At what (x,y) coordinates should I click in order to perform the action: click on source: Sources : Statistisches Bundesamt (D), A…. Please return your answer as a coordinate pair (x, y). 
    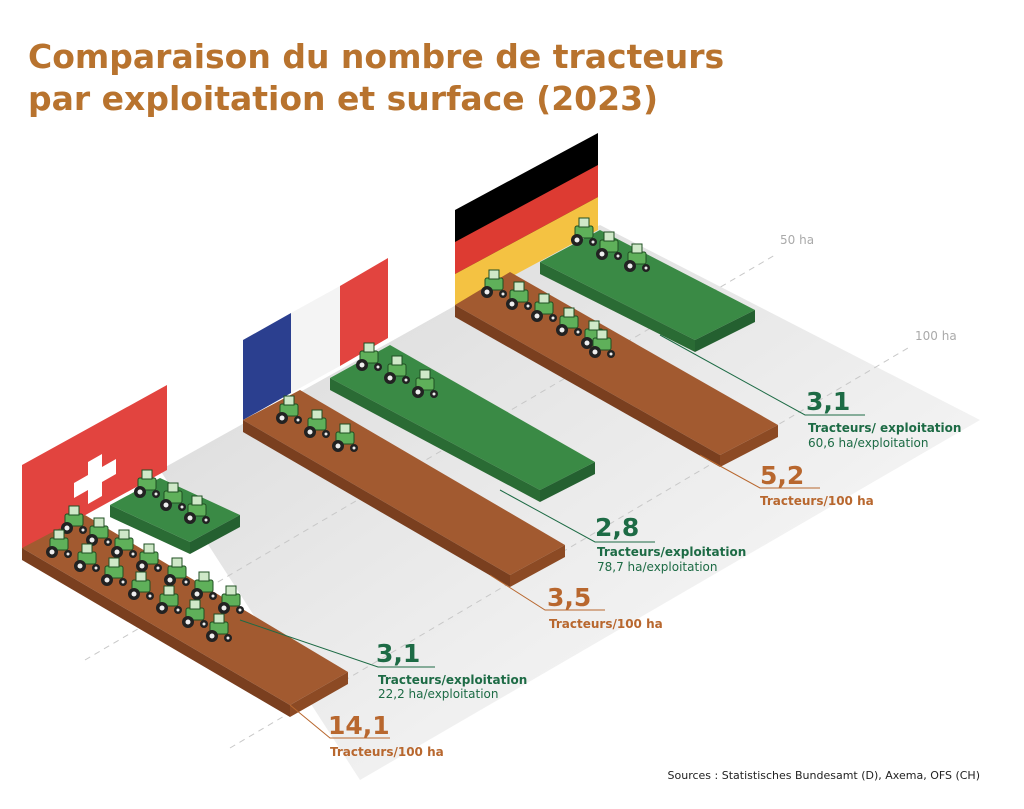
    Looking at the image, I should click on (824, 775).